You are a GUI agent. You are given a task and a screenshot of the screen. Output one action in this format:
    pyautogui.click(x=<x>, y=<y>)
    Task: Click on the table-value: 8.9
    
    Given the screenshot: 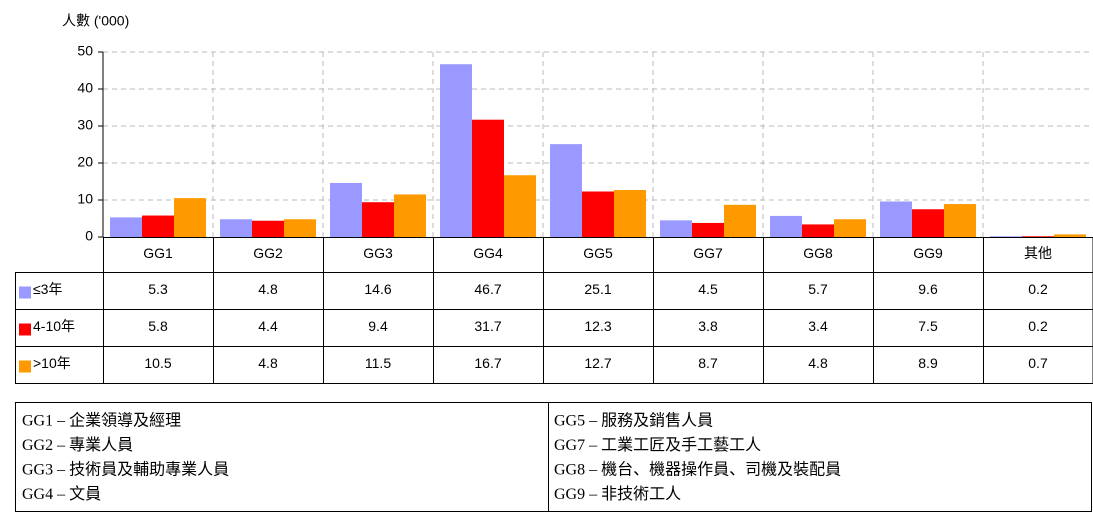 What is the action you would take?
    pyautogui.click(x=928, y=363)
    